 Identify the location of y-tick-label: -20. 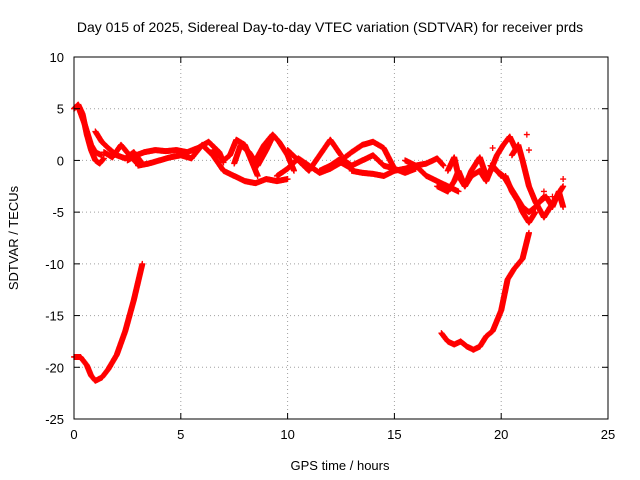
(54, 367).